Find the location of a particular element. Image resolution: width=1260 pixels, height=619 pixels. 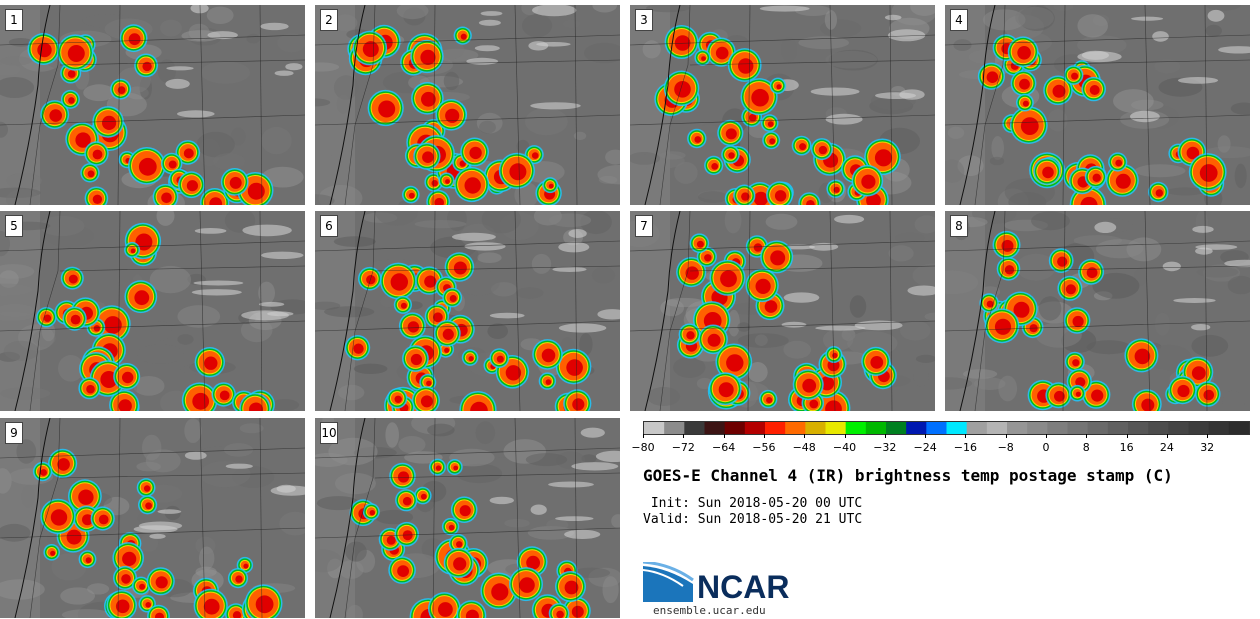

ensemble-member-panel: 9 is located at coordinates (152, 518).